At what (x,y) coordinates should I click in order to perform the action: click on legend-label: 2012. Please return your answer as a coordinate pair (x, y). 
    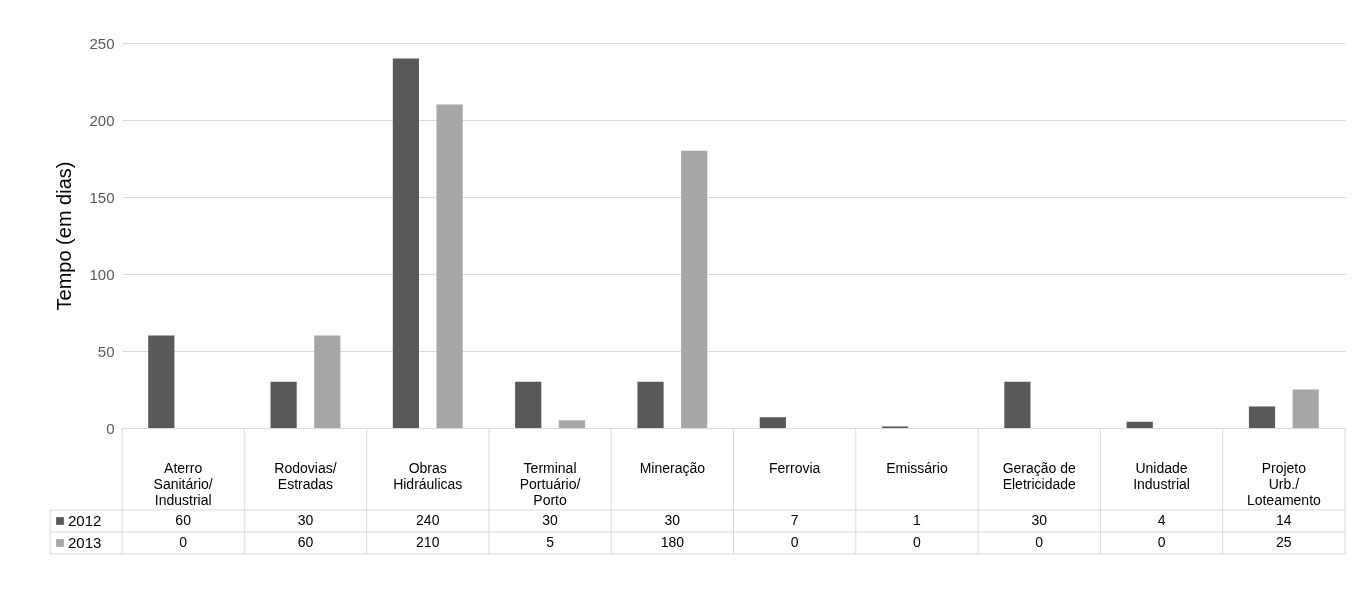
    Looking at the image, I should click on (85, 520).